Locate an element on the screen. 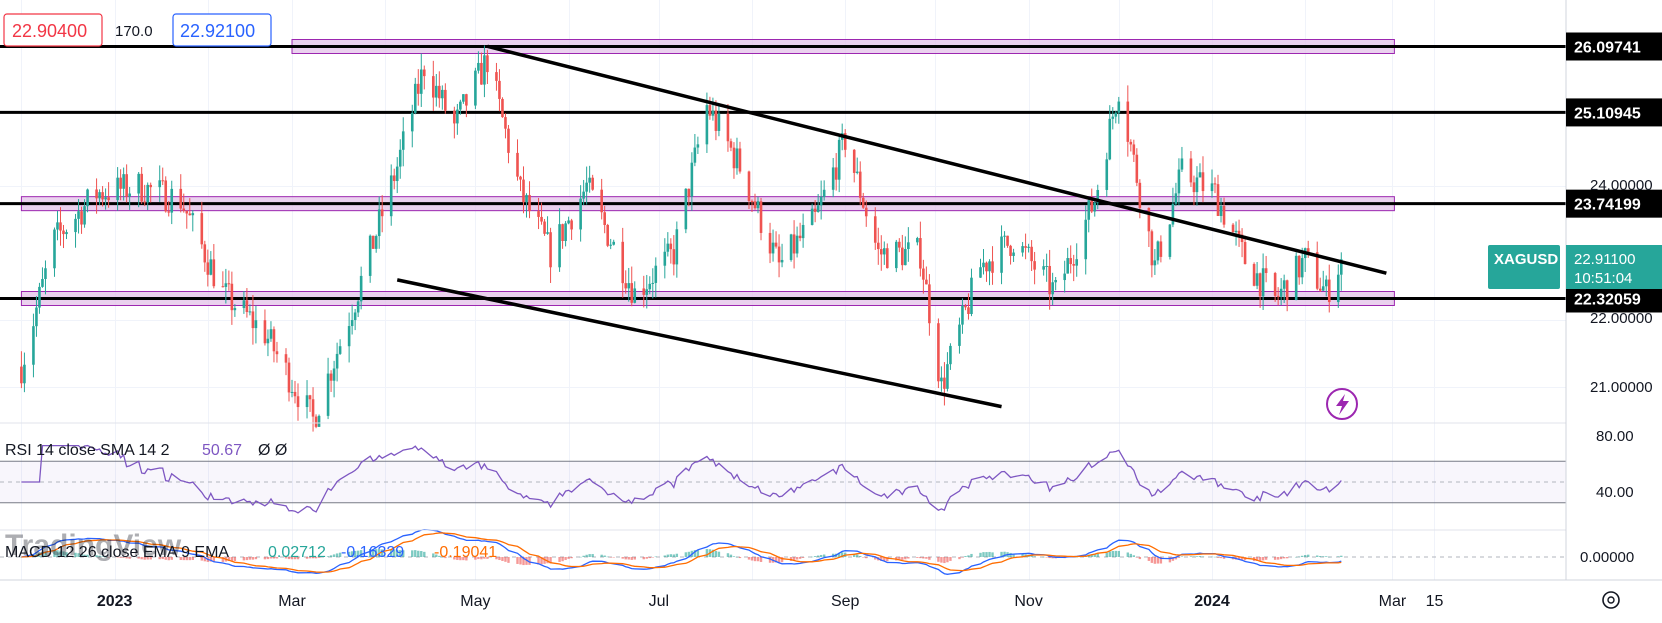 This screenshot has width=1662, height=623. time-axis: 2023 Mar May Jul Sep Nov 2024 Mar 15 is located at coordinates (770, 601).